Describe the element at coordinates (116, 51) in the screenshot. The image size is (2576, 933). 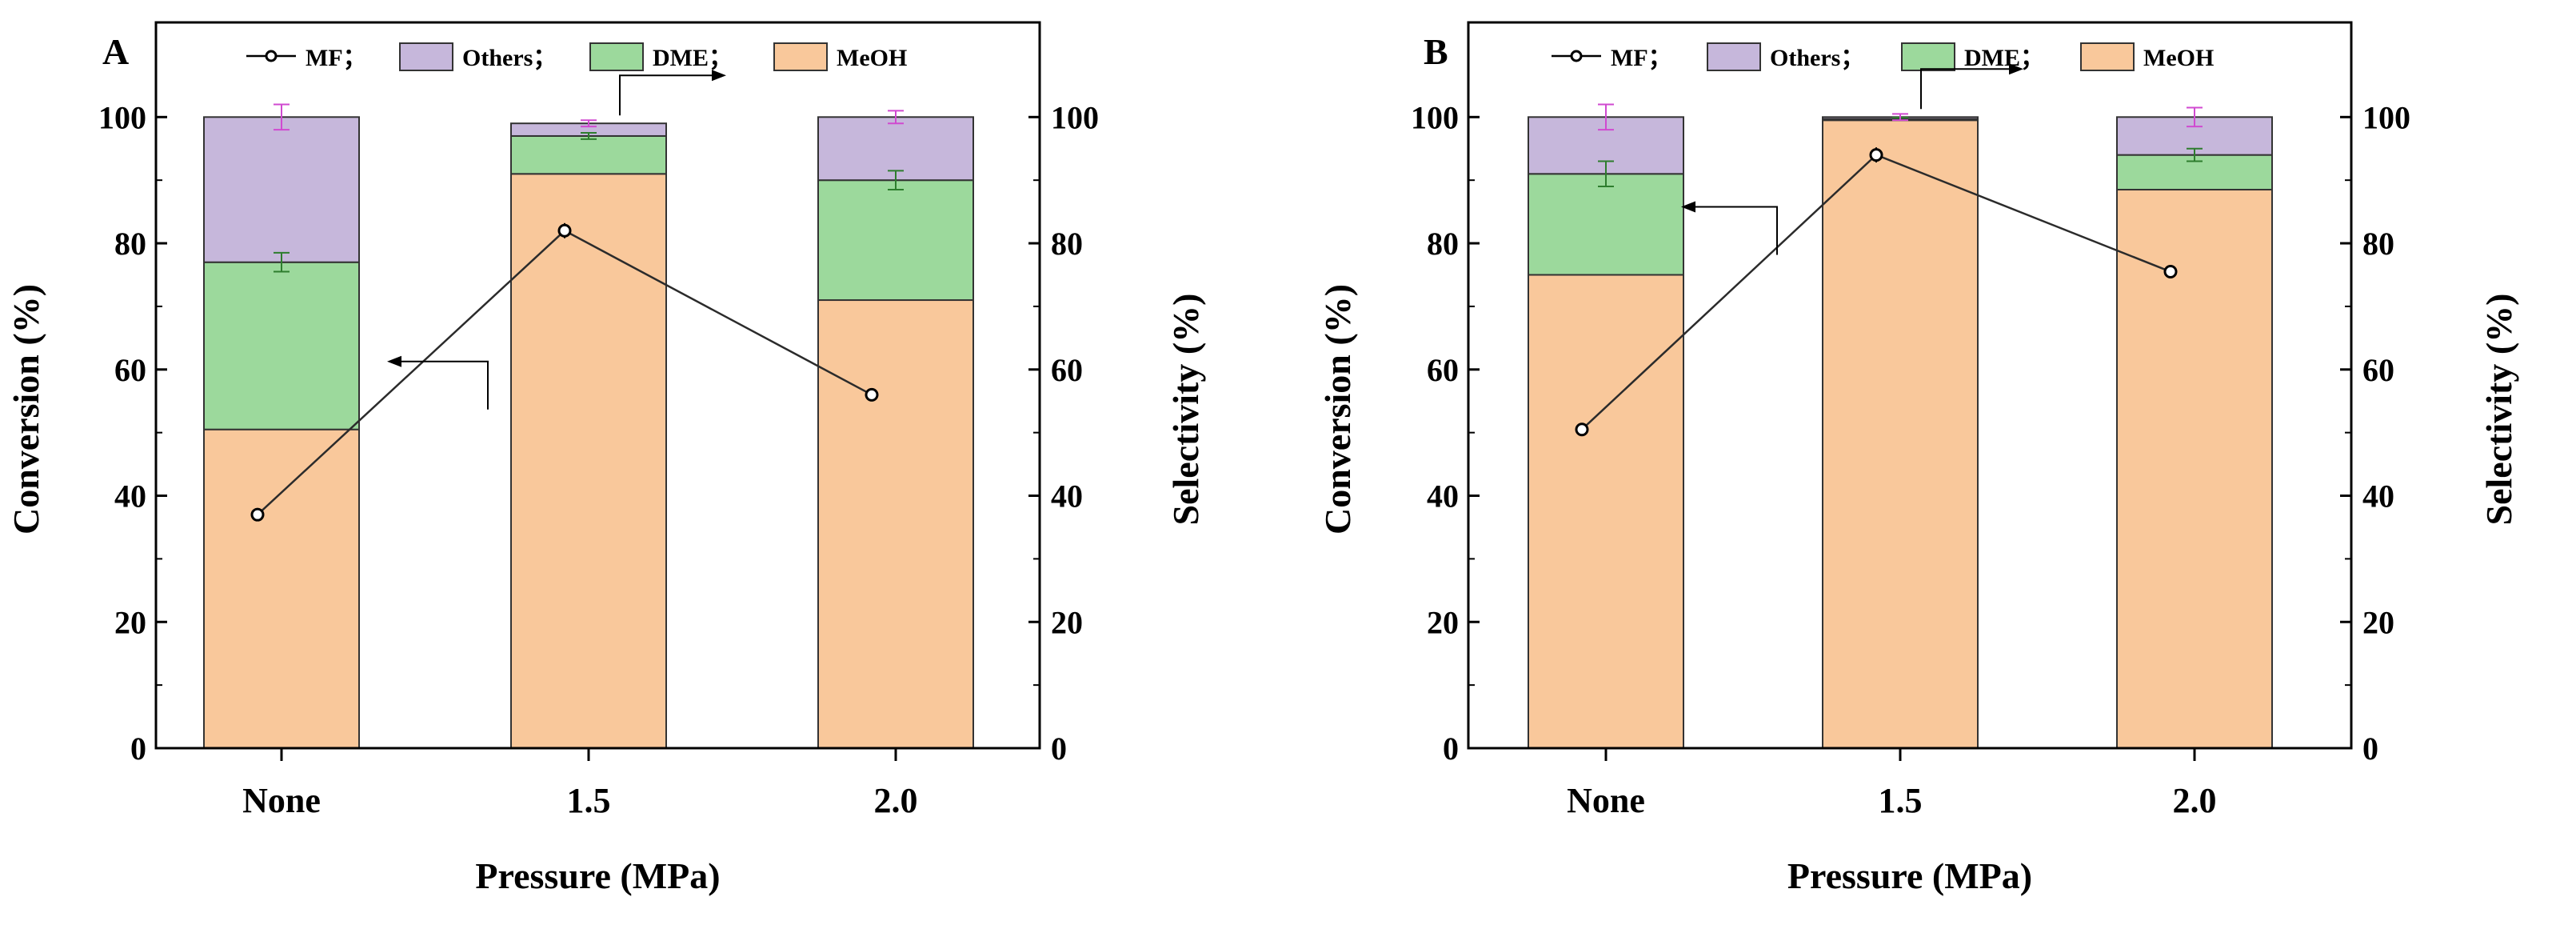
I see `panel-letter: A` at that location.